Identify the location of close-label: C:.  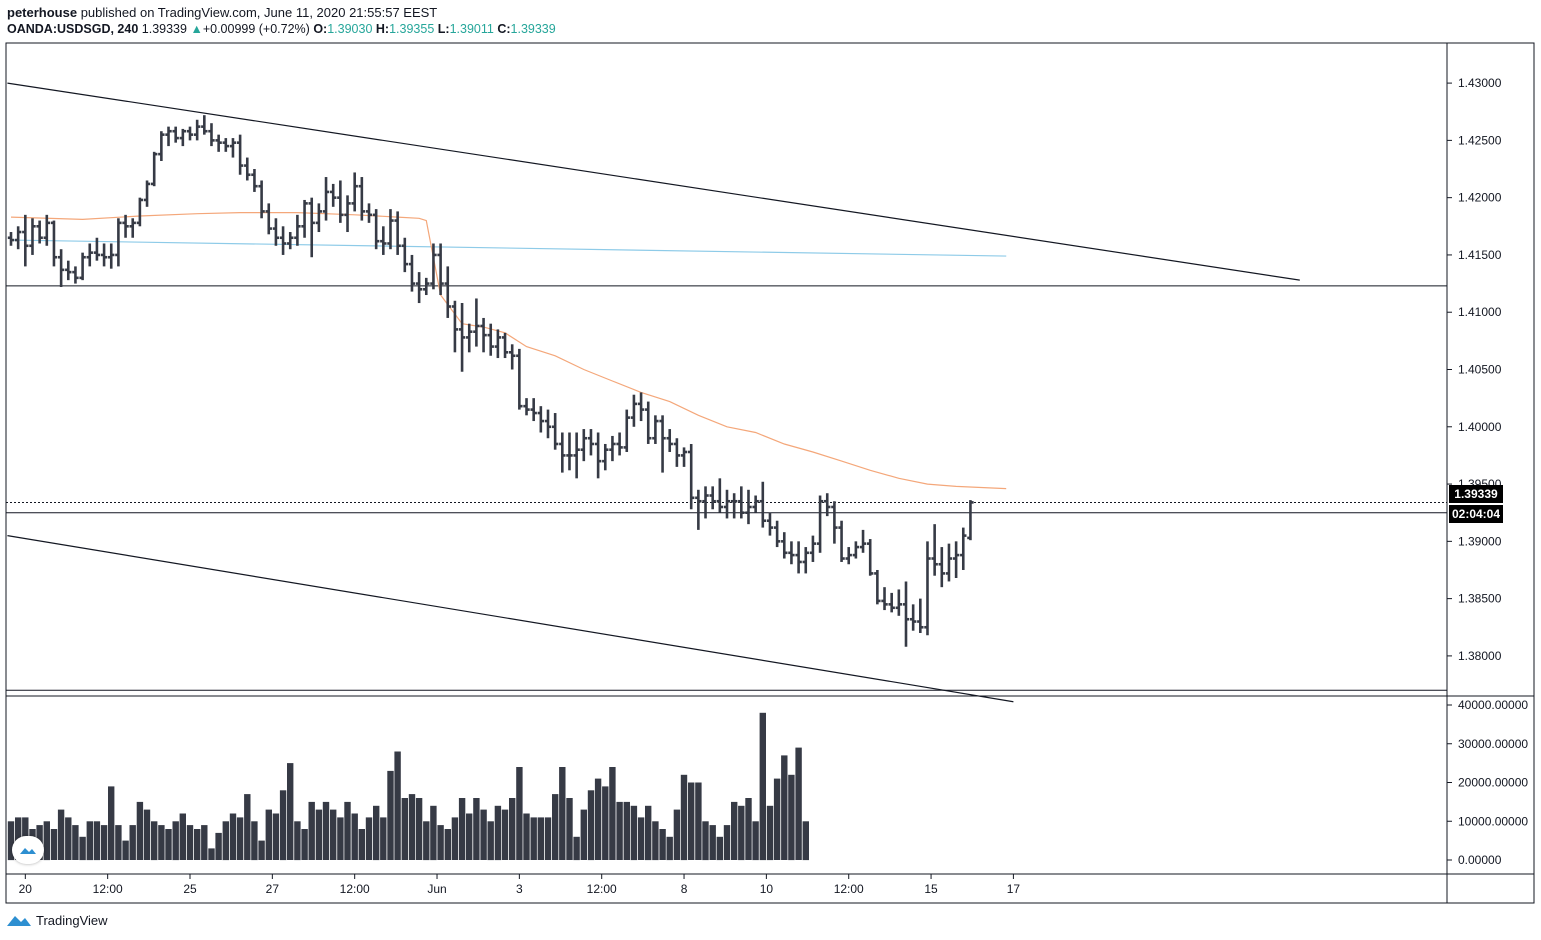
(504, 29).